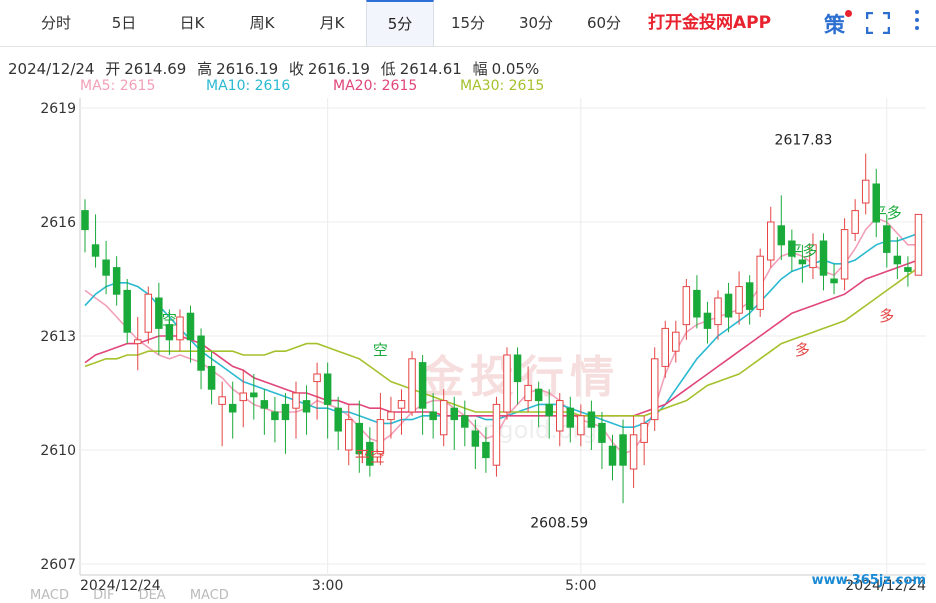 The width and height of the screenshot is (936, 603). I want to click on high-label: 高, so click(205, 69).